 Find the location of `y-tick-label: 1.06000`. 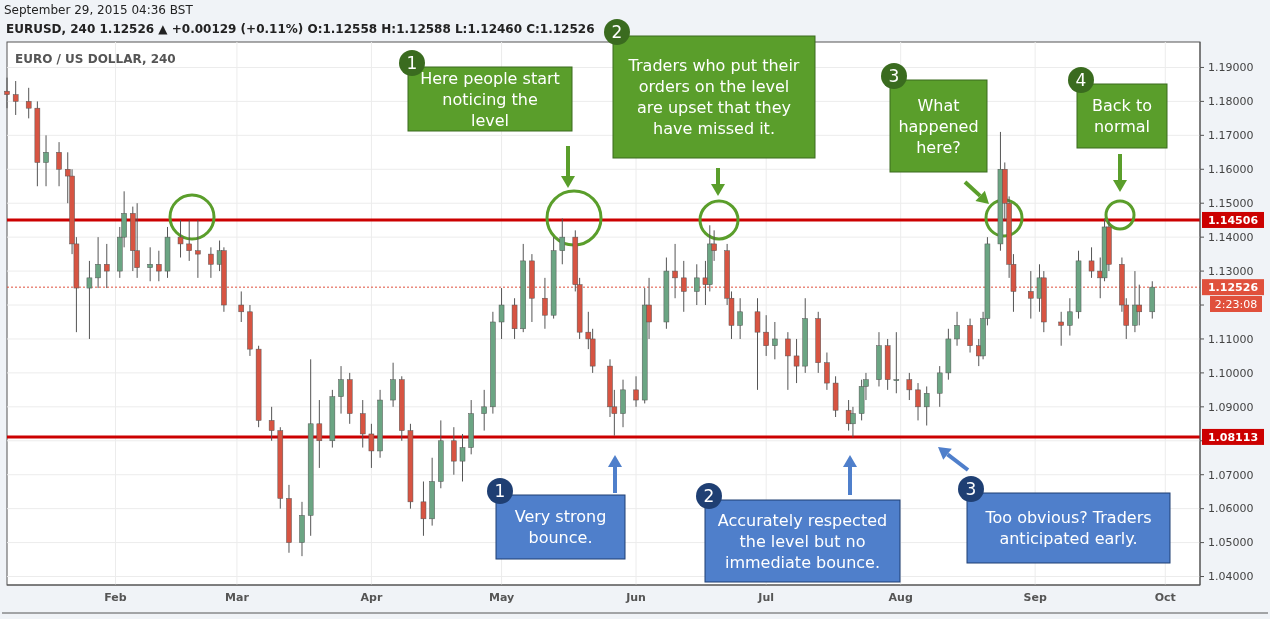

y-tick-label: 1.06000 is located at coordinates (1231, 509).